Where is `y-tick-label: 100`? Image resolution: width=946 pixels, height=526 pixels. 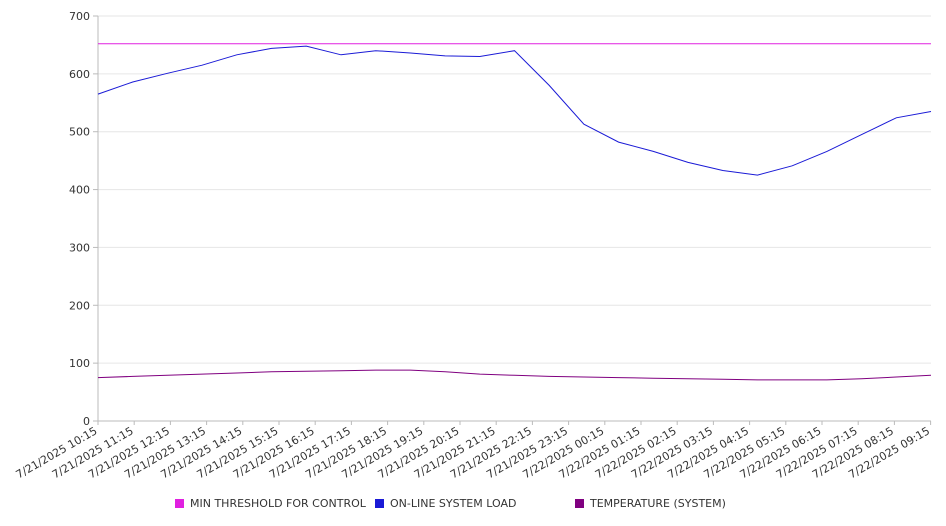 y-tick-label: 100 is located at coordinates (79, 363).